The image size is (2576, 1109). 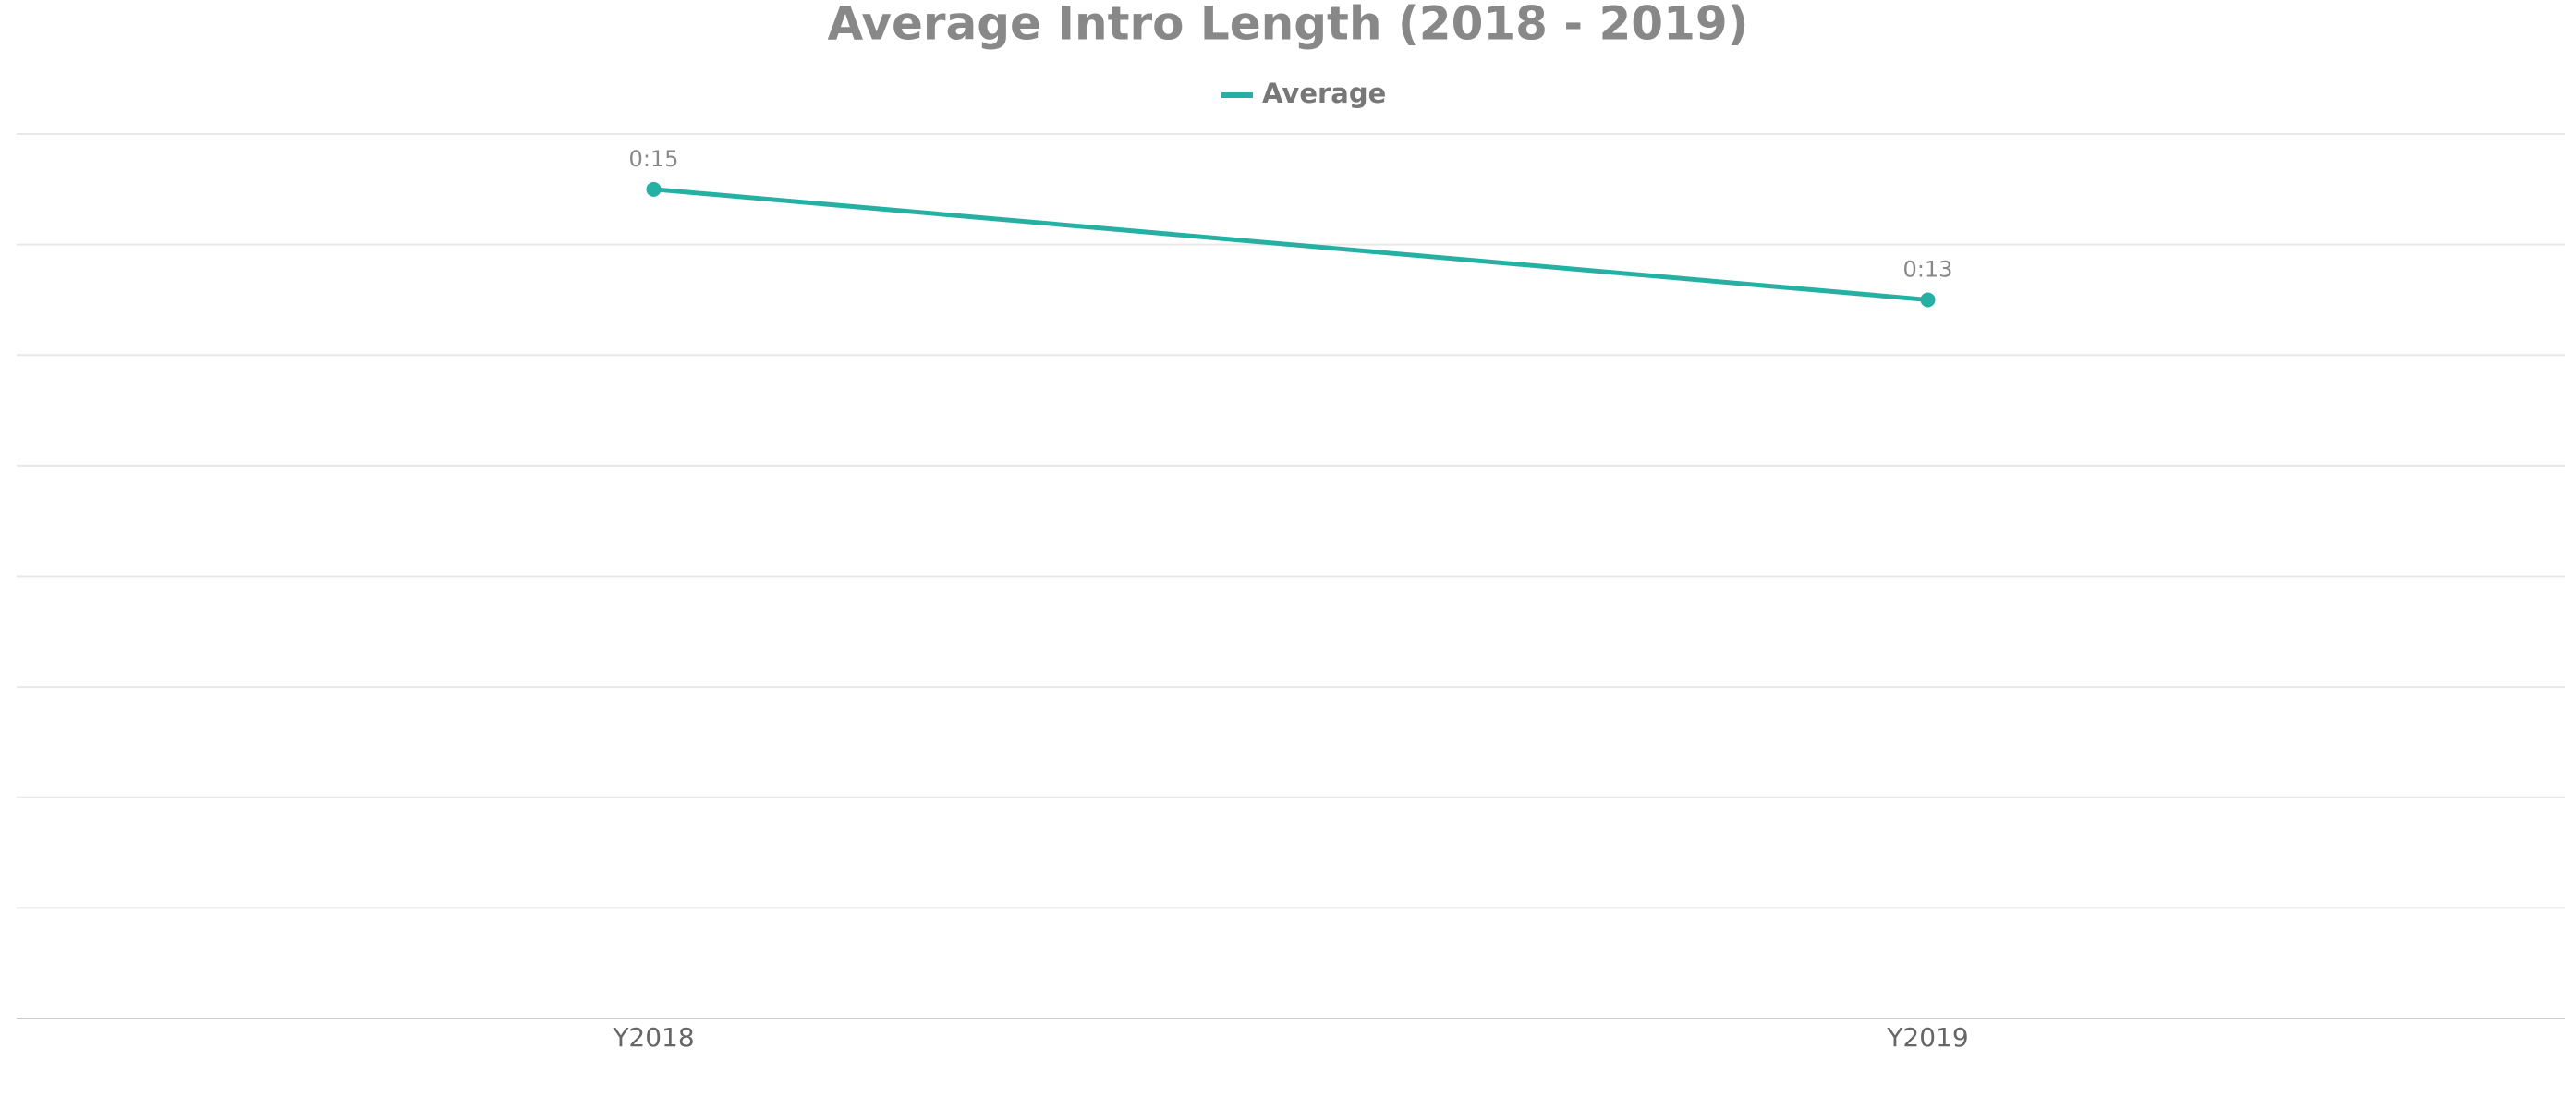 What do you see at coordinates (654, 159) in the screenshot?
I see `data-label: 0:15` at bounding box center [654, 159].